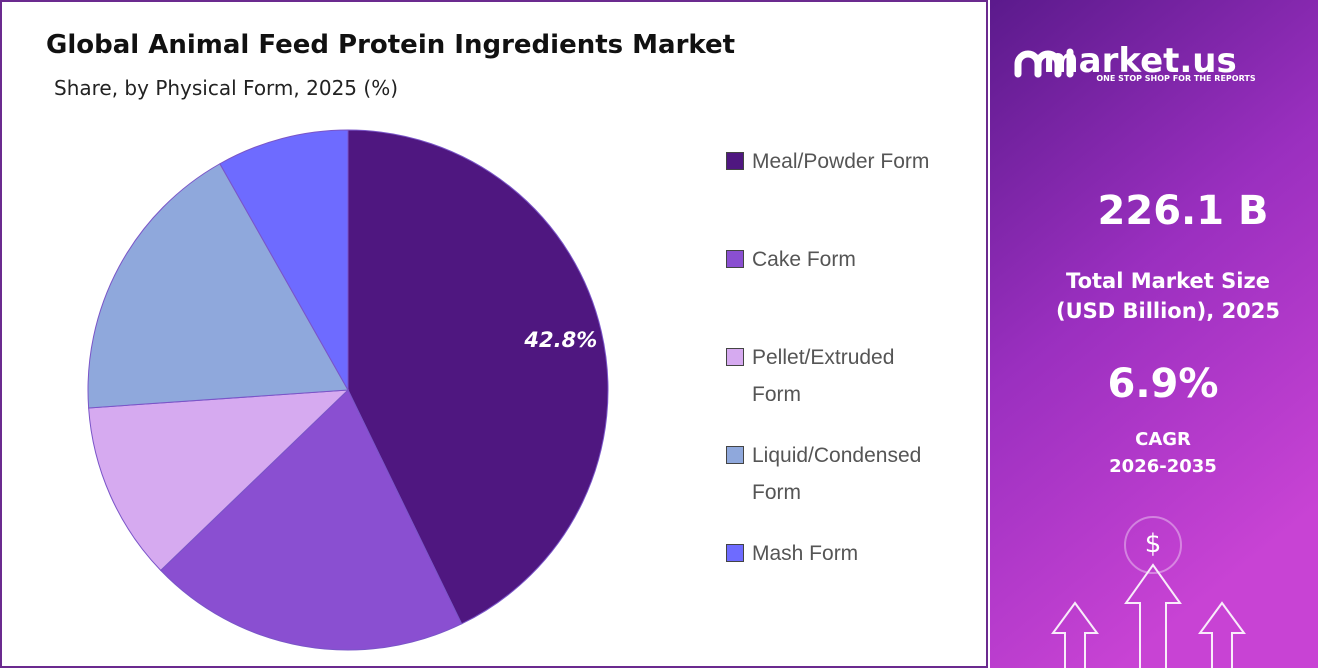 The width and height of the screenshot is (1318, 670). Describe the element at coordinates (1163, 466) in the screenshot. I see `cagr-label: 2026-2035` at that location.